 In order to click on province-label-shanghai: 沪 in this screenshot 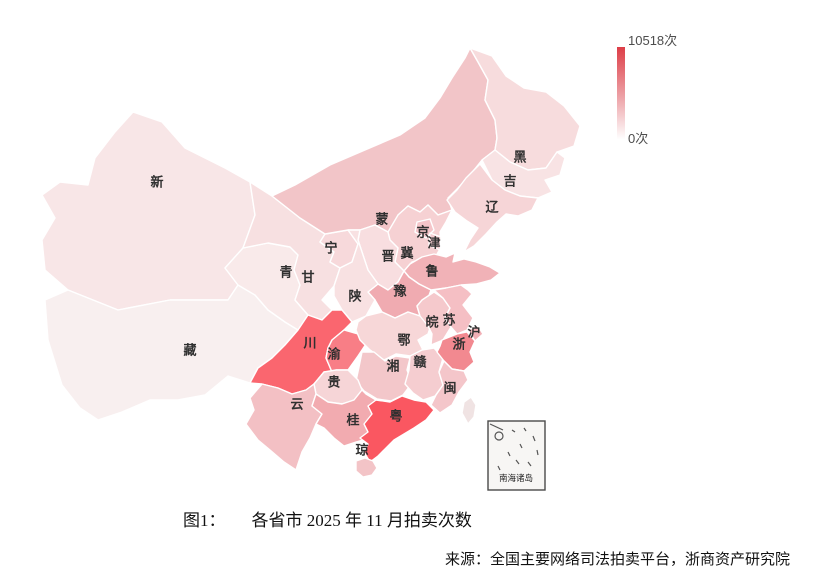, I will do `click(473, 332)`.